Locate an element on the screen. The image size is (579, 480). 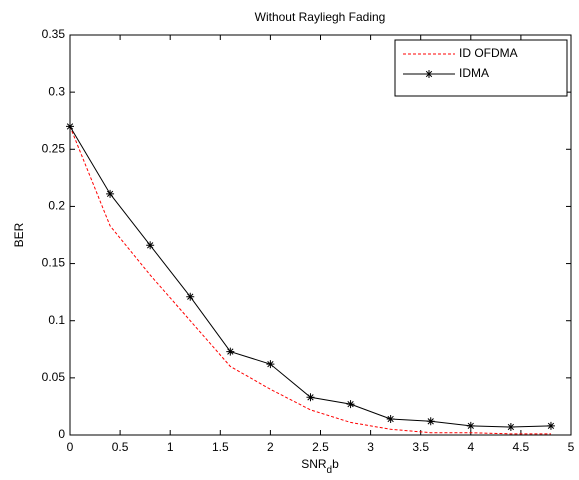
chart-title: Without Rayliegh Fading is located at coordinates (320, 17).